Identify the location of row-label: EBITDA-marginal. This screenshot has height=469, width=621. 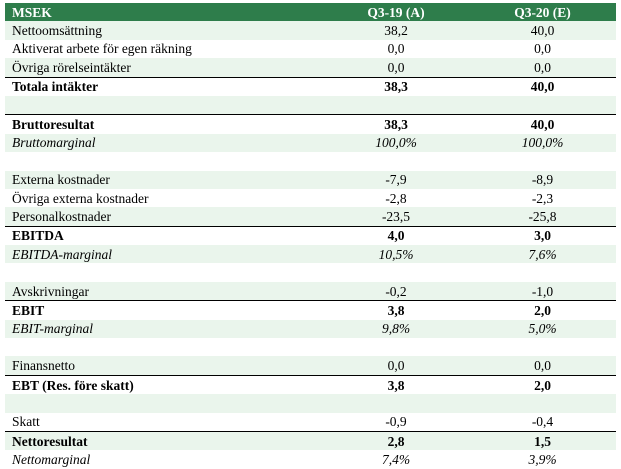
(164, 254).